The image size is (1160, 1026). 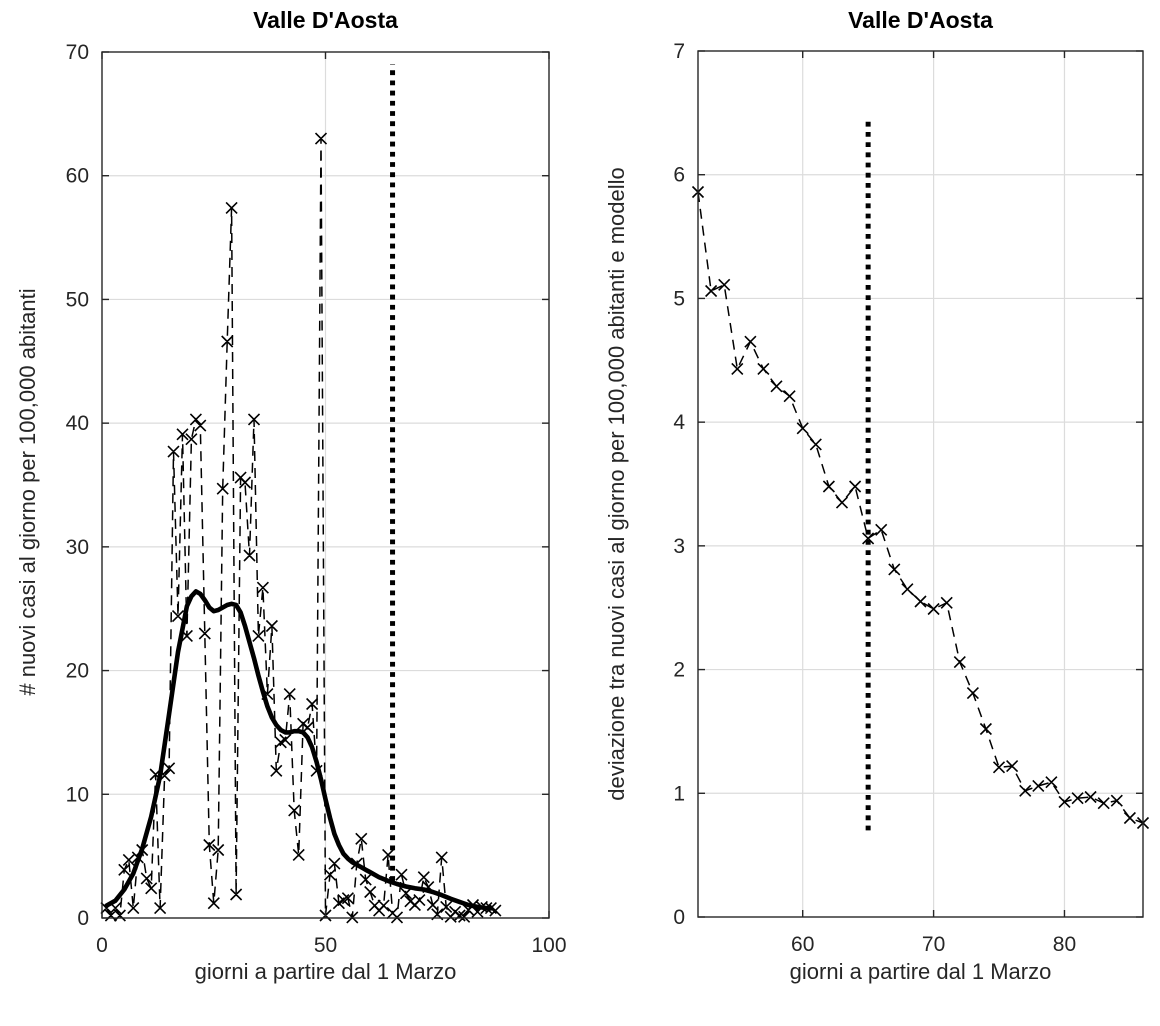 I want to click on y-tick-label: 1, so click(x=679, y=793).